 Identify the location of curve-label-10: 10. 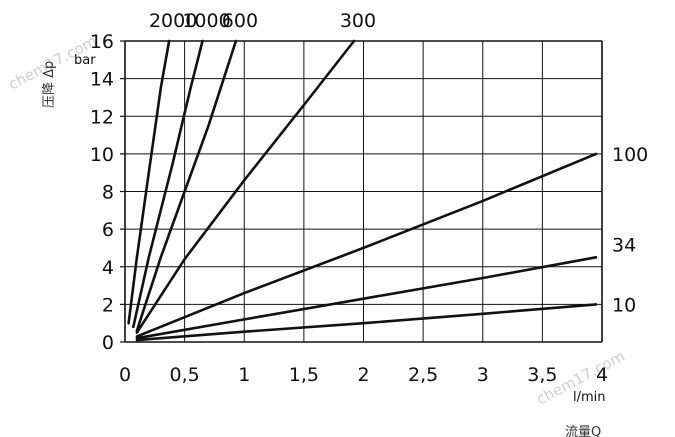
(624, 305).